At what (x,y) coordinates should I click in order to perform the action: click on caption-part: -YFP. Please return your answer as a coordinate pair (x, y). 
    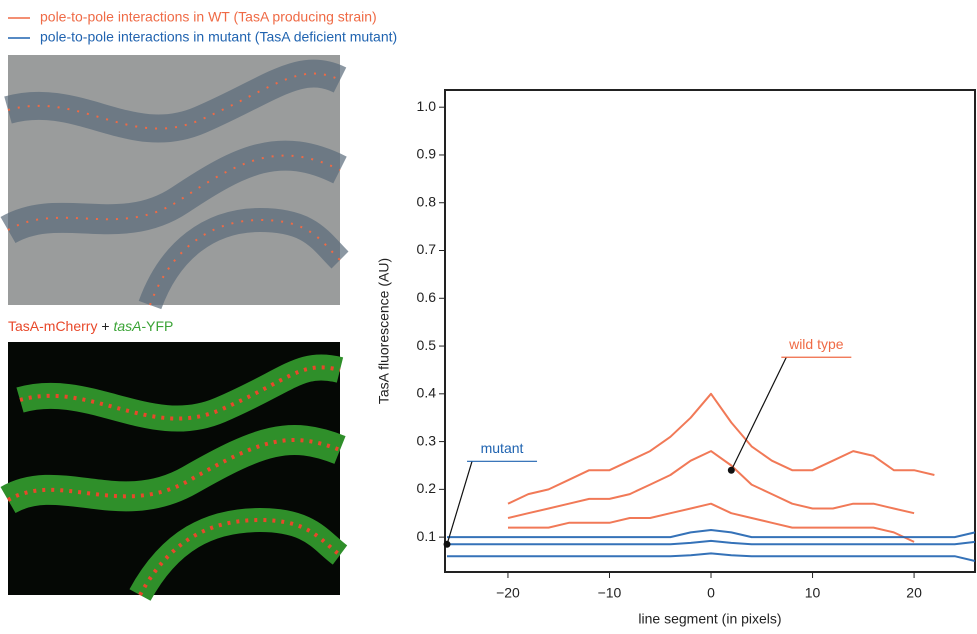
    Looking at the image, I should click on (157, 326).